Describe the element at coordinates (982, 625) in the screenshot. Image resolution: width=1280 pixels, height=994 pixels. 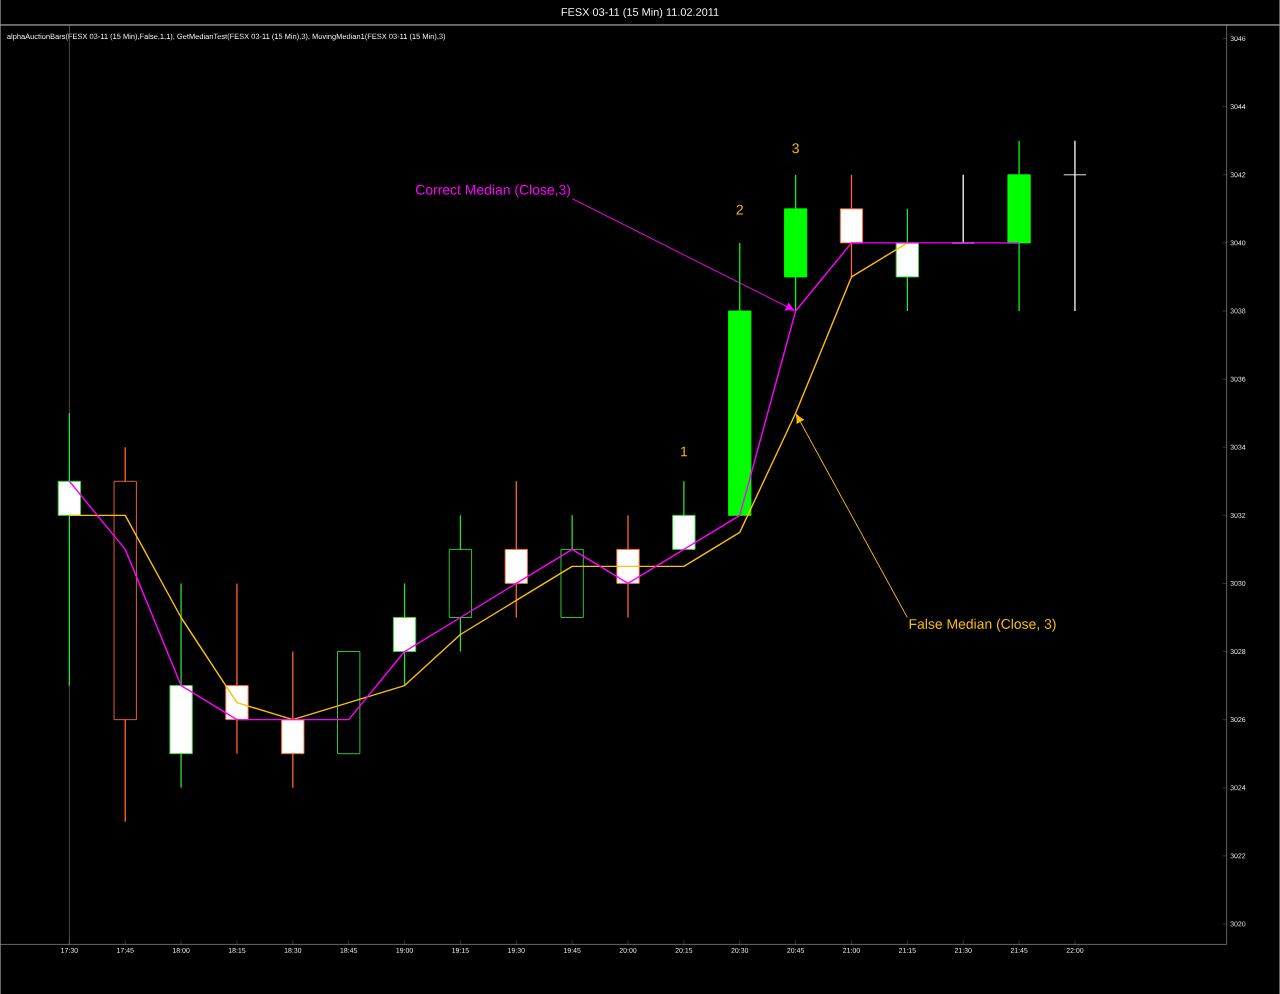
I see `annotation: False Median (Close, 3)` at that location.